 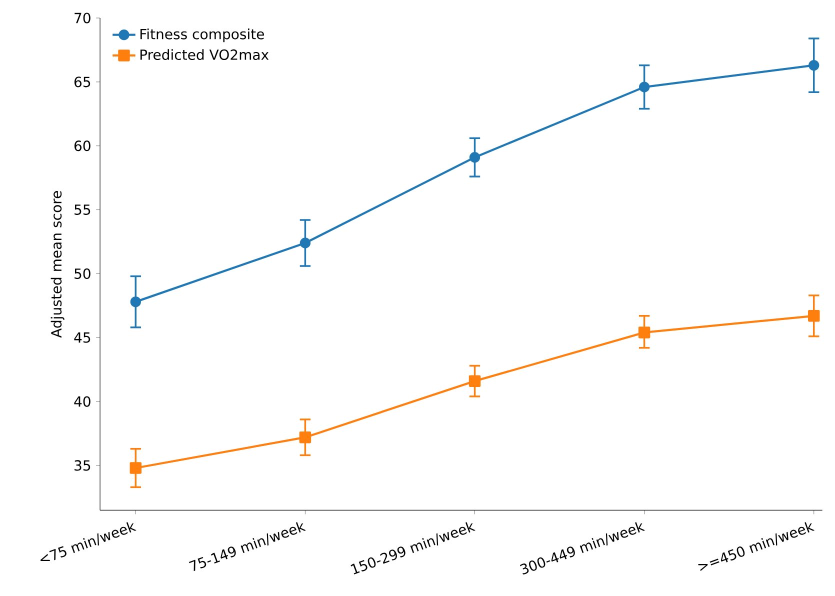 What do you see at coordinates (82, 82) in the screenshot?
I see `y-tick-label: 65` at bounding box center [82, 82].